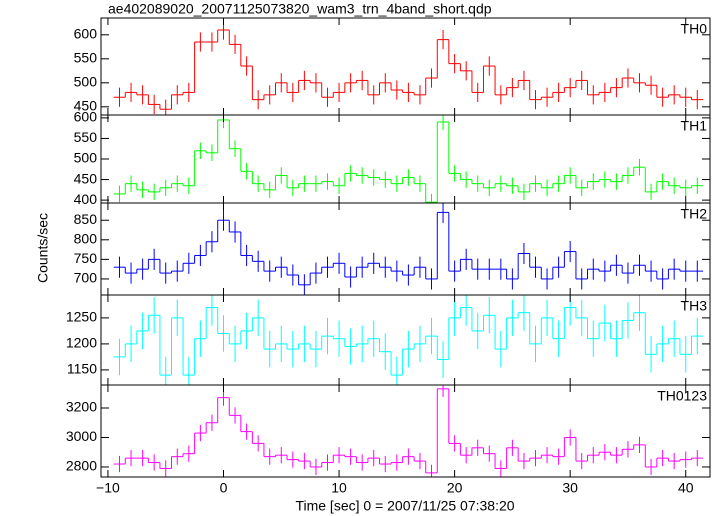  I want to click on y-tick-label: 1250, so click(81, 317).